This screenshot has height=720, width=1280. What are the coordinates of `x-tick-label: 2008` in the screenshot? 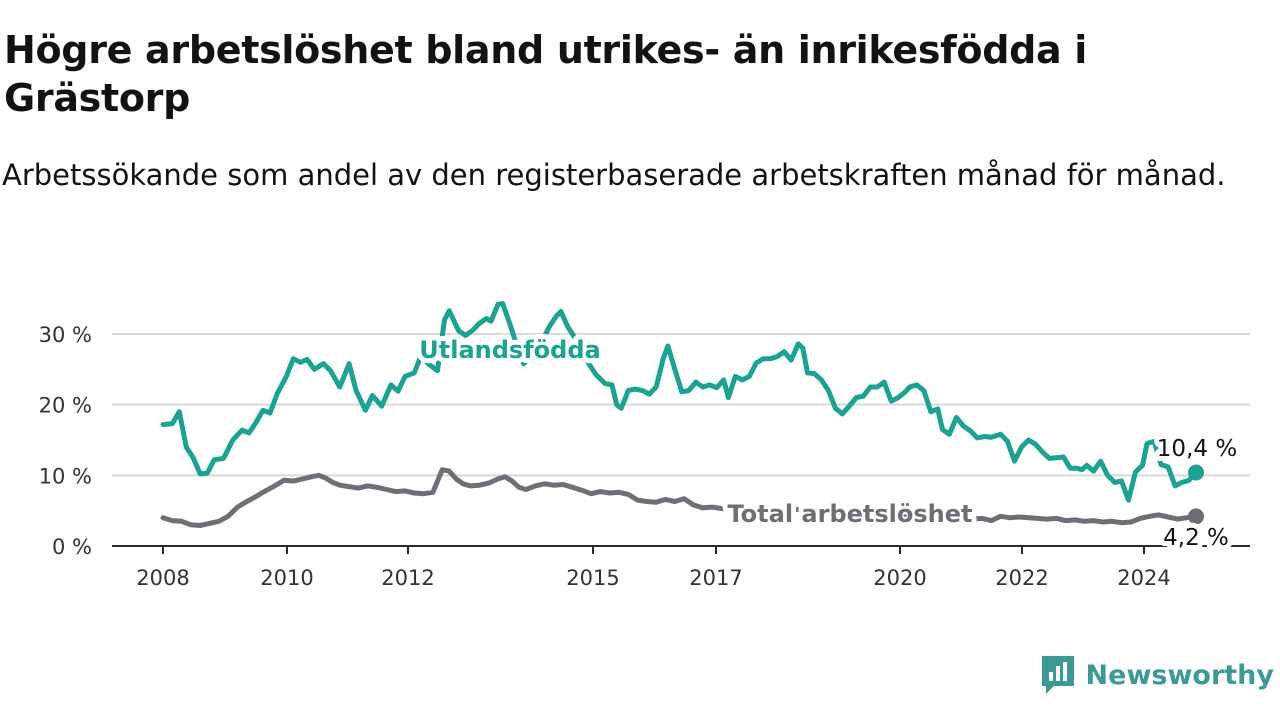 It's located at (162, 578).